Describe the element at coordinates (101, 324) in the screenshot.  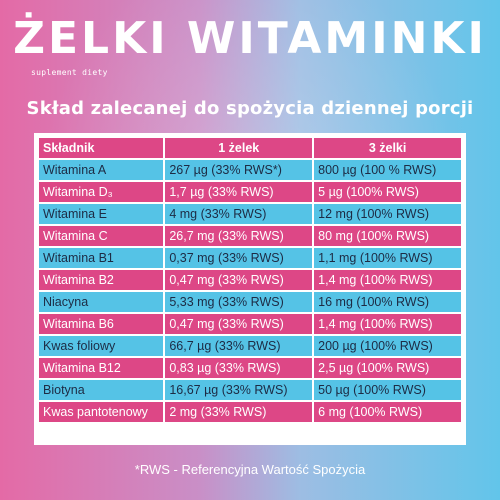
I see `cell-ingredient: Witamina B6` at that location.